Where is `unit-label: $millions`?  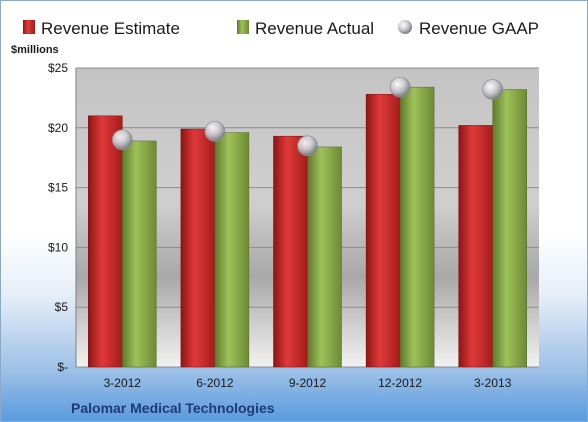
unit-label: $millions is located at coordinates (35, 50).